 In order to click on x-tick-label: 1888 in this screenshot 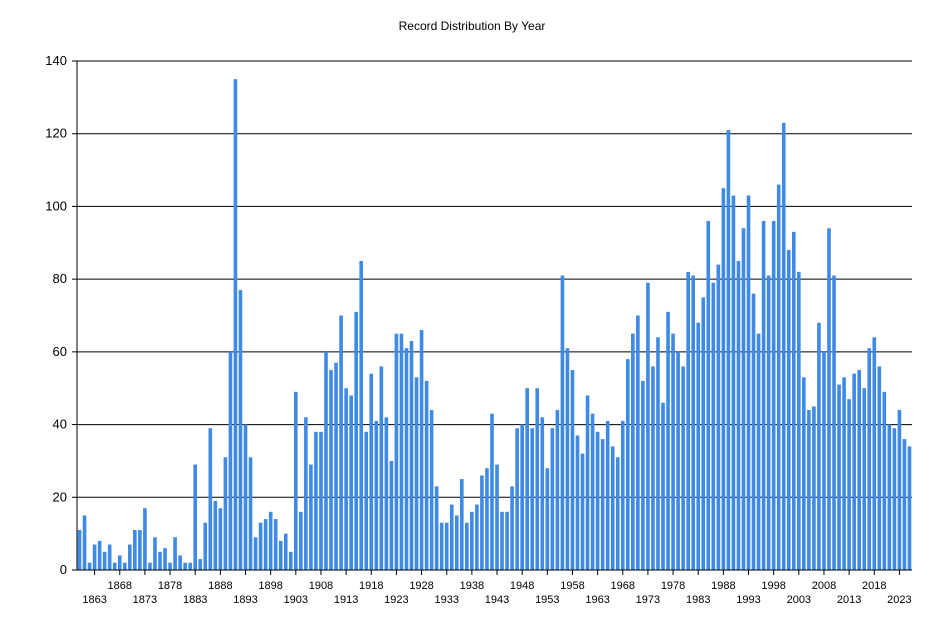, I will do `click(220, 586)`.